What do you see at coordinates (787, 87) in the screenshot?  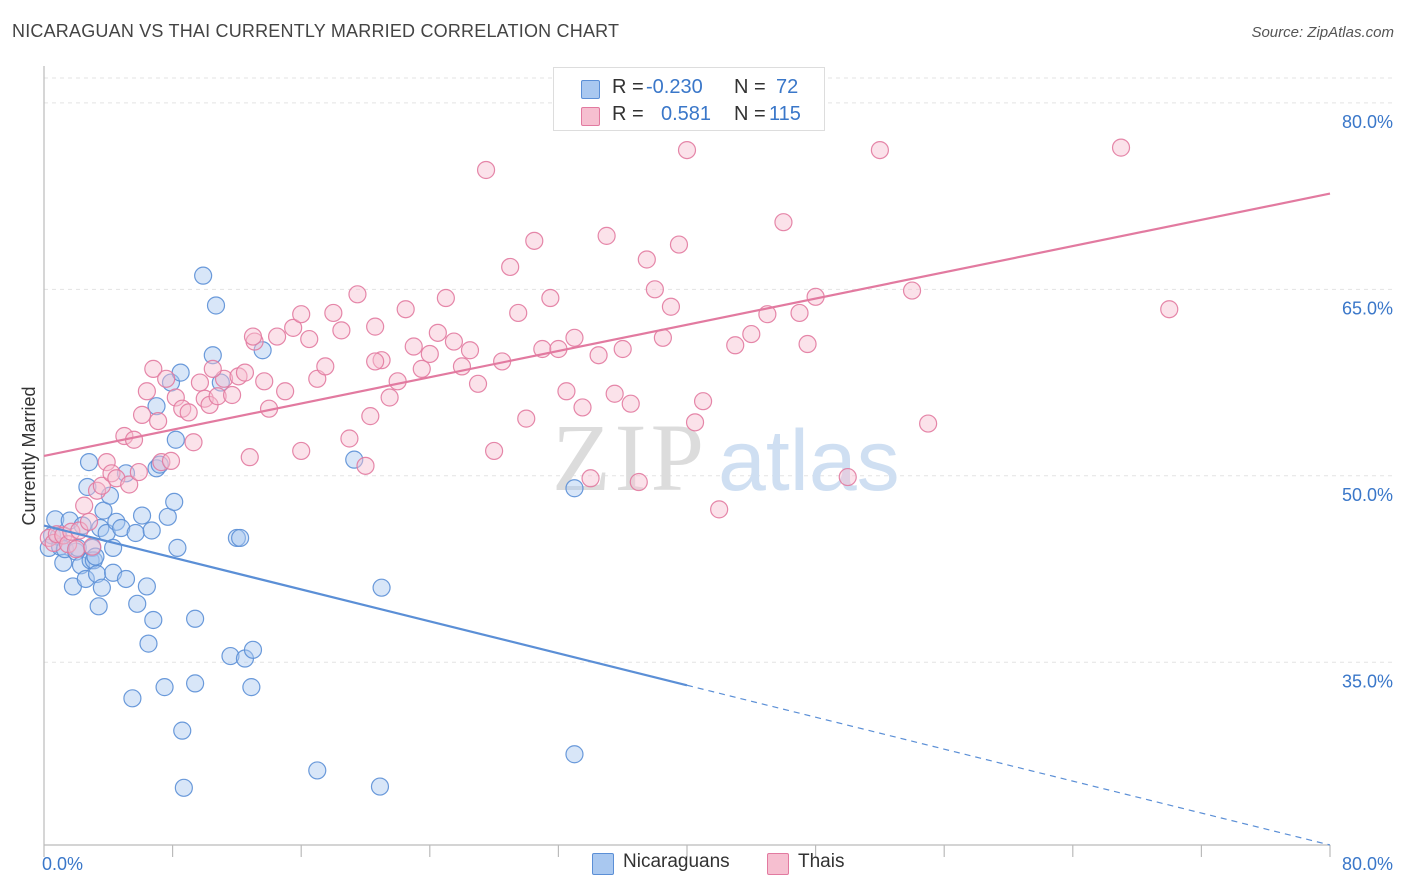 I see `n-value: 72` at bounding box center [787, 87].